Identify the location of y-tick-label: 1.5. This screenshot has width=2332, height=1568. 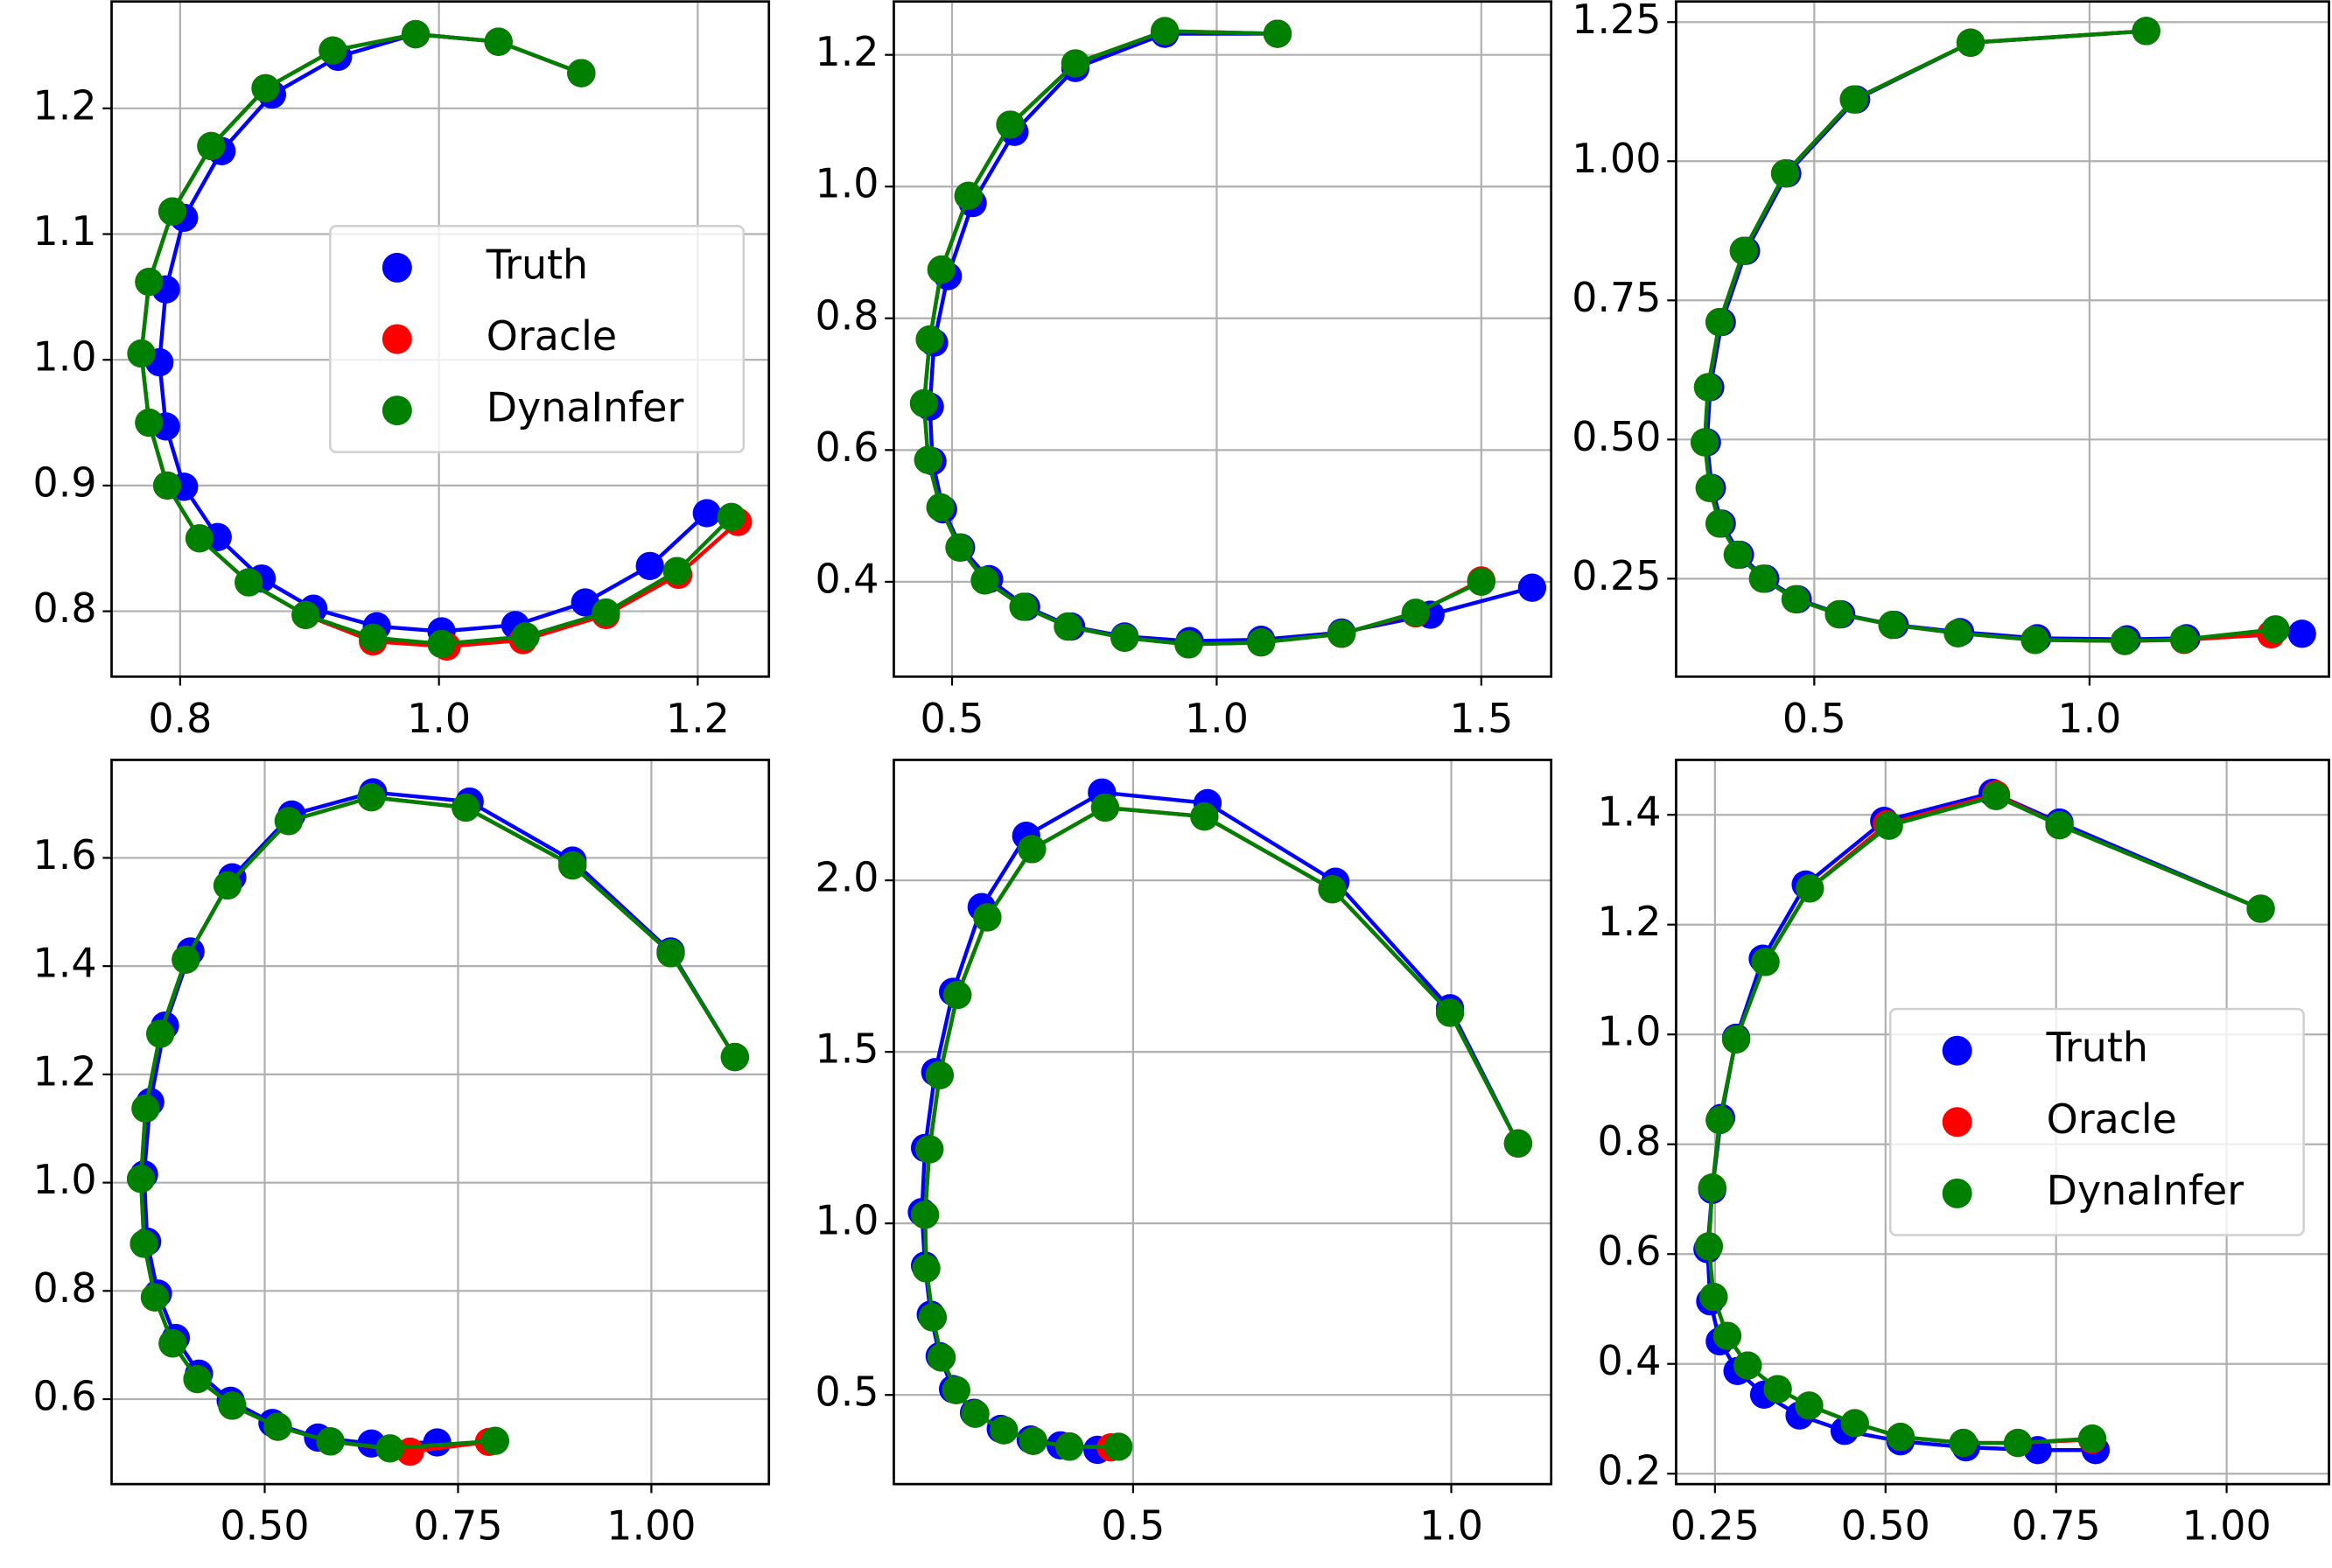
(848, 1049).